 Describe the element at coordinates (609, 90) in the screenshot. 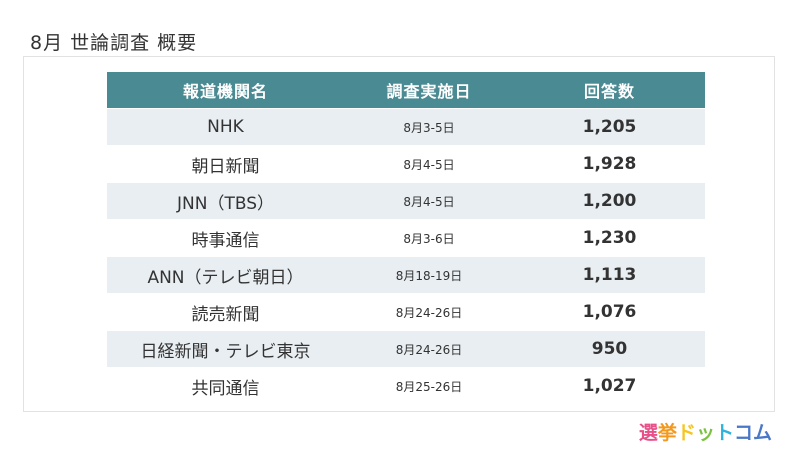

I see `header-count: 回答数` at that location.